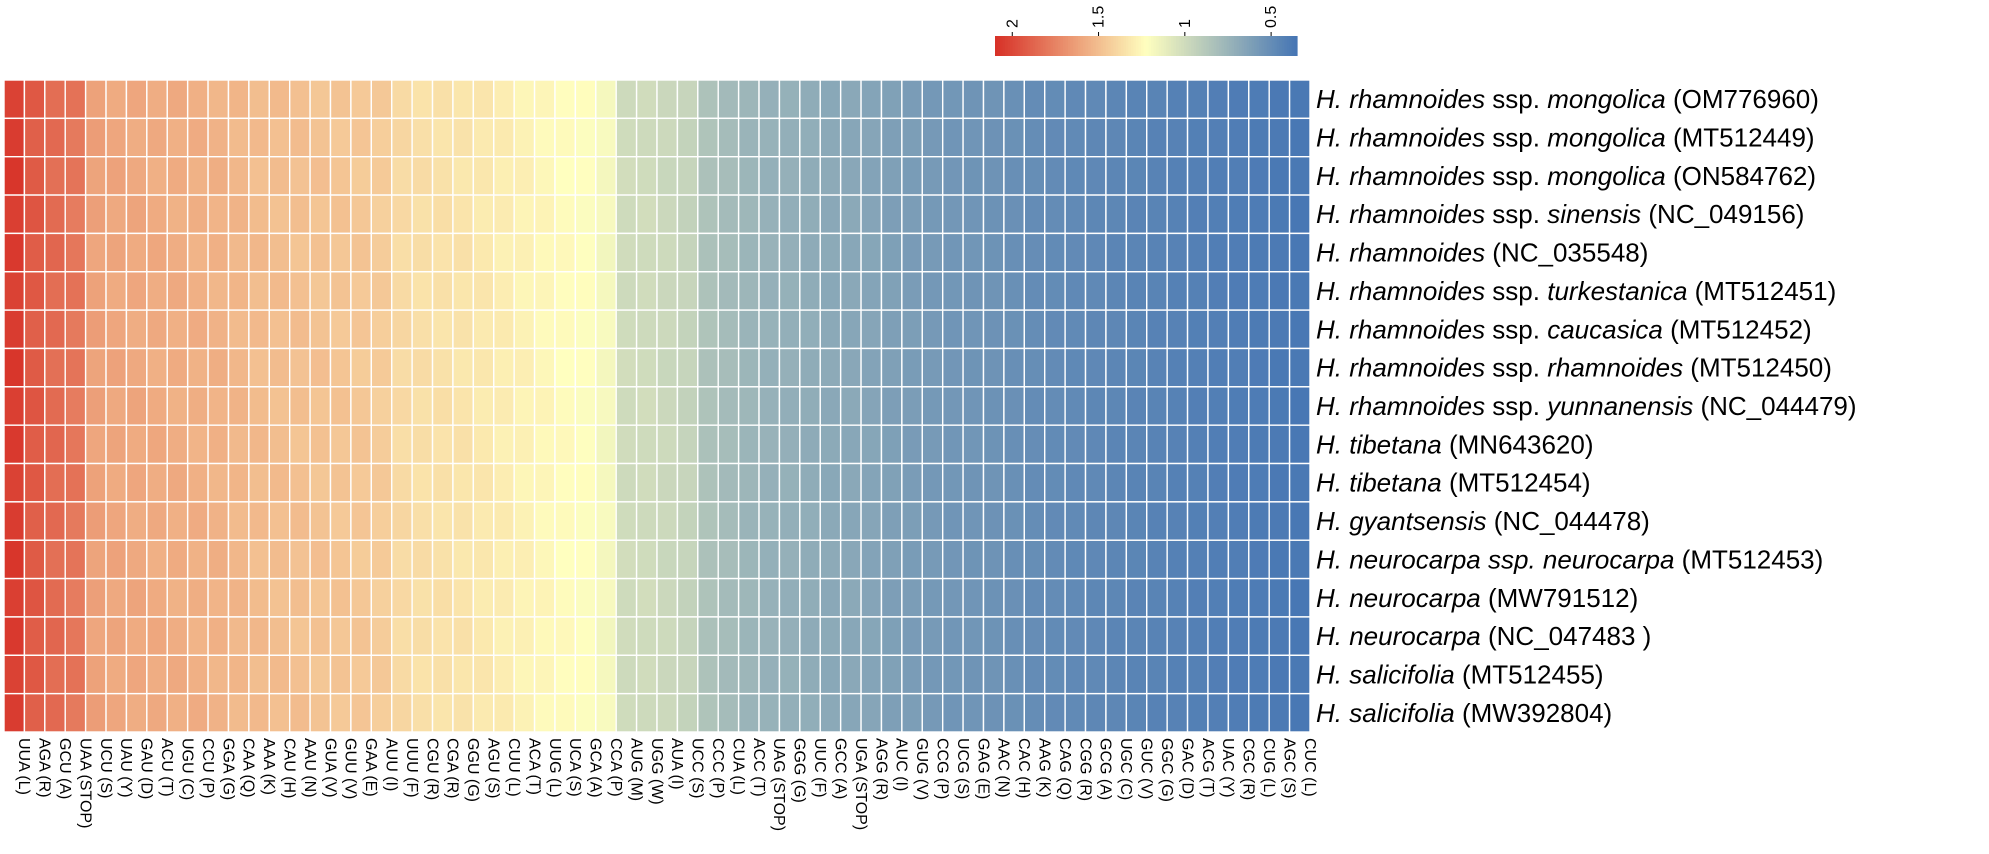  Describe the element at coordinates (268, 766) in the screenshot. I see `column-label: AAA (K)` at that location.